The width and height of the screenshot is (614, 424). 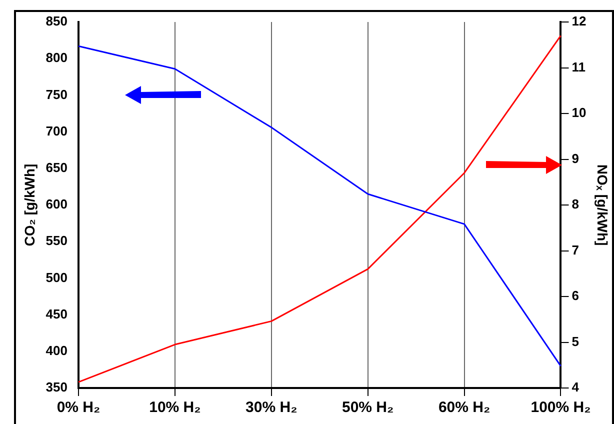 What do you see at coordinates (57, 277) in the screenshot?
I see `y-tick-label: 500` at bounding box center [57, 277].